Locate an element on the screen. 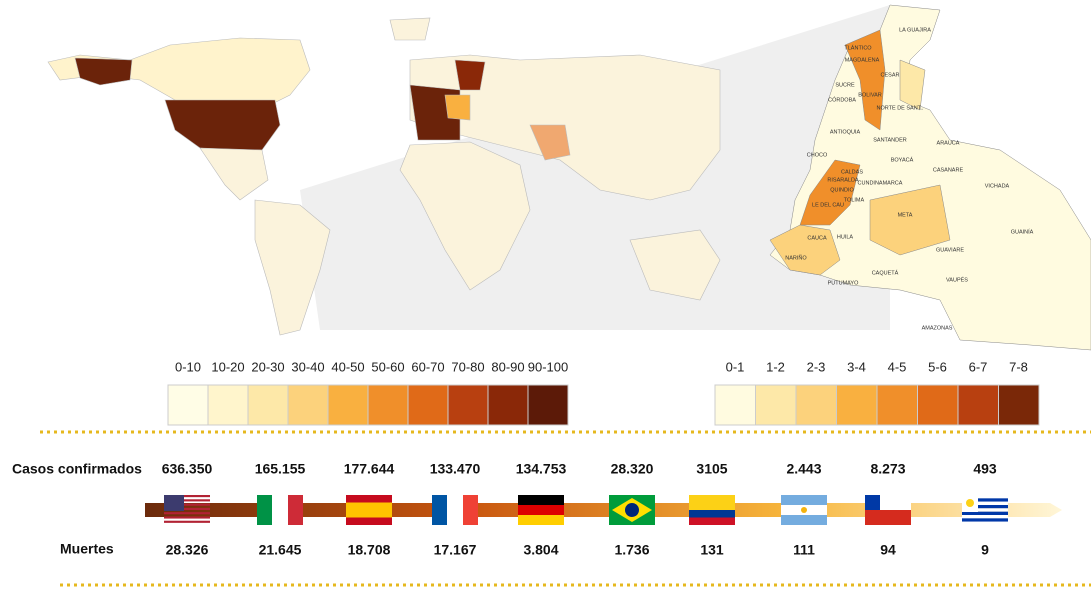 The image size is (1091, 589). region-label: CHOCO is located at coordinates (817, 155).